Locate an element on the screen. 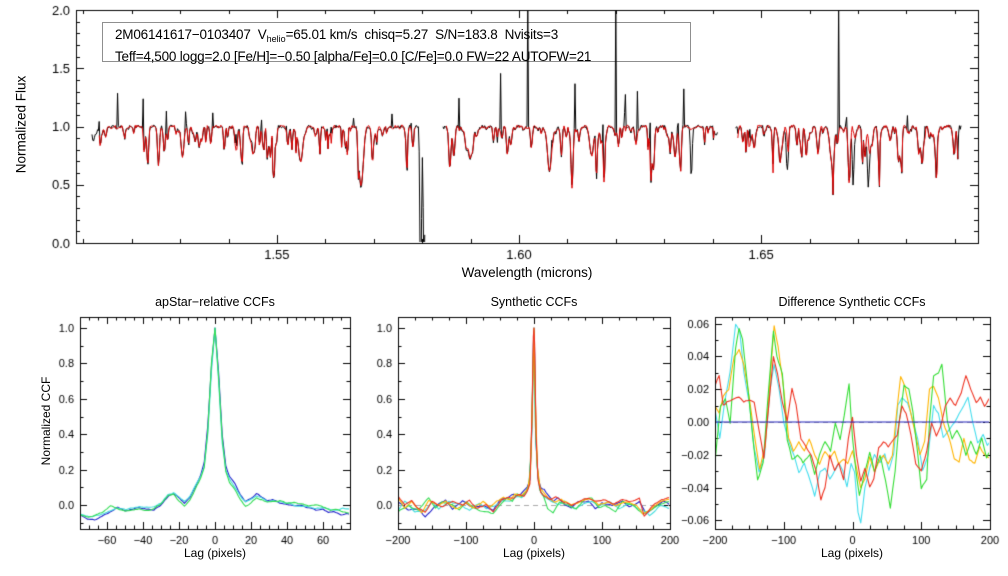 This screenshot has width=1008, height=576. ccf-difference-title: Difference Synthetic CCFs is located at coordinates (852, 302).